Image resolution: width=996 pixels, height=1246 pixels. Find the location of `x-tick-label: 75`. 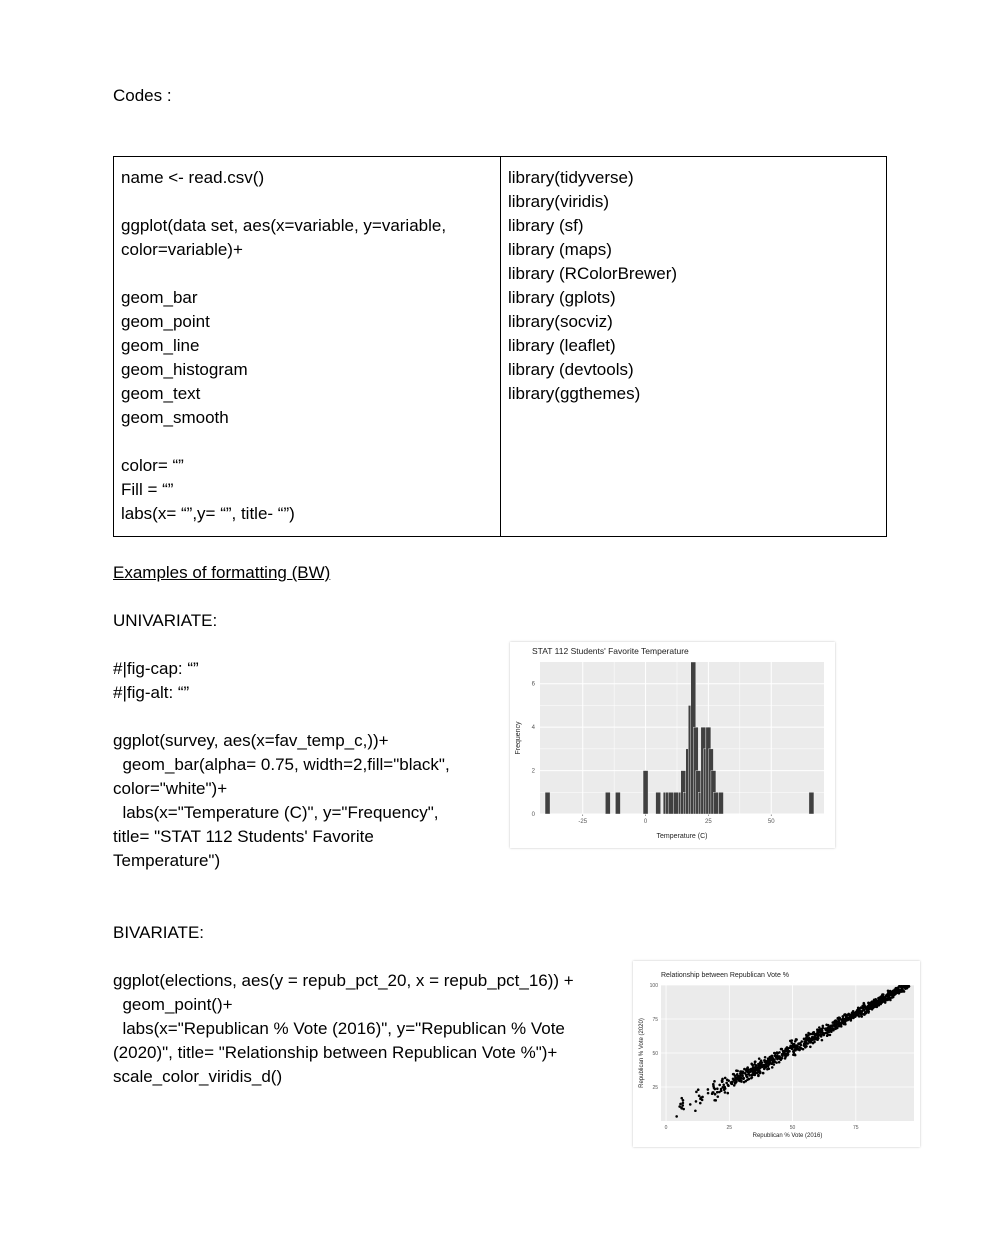

x-tick-label: 75 is located at coordinates (856, 1128).